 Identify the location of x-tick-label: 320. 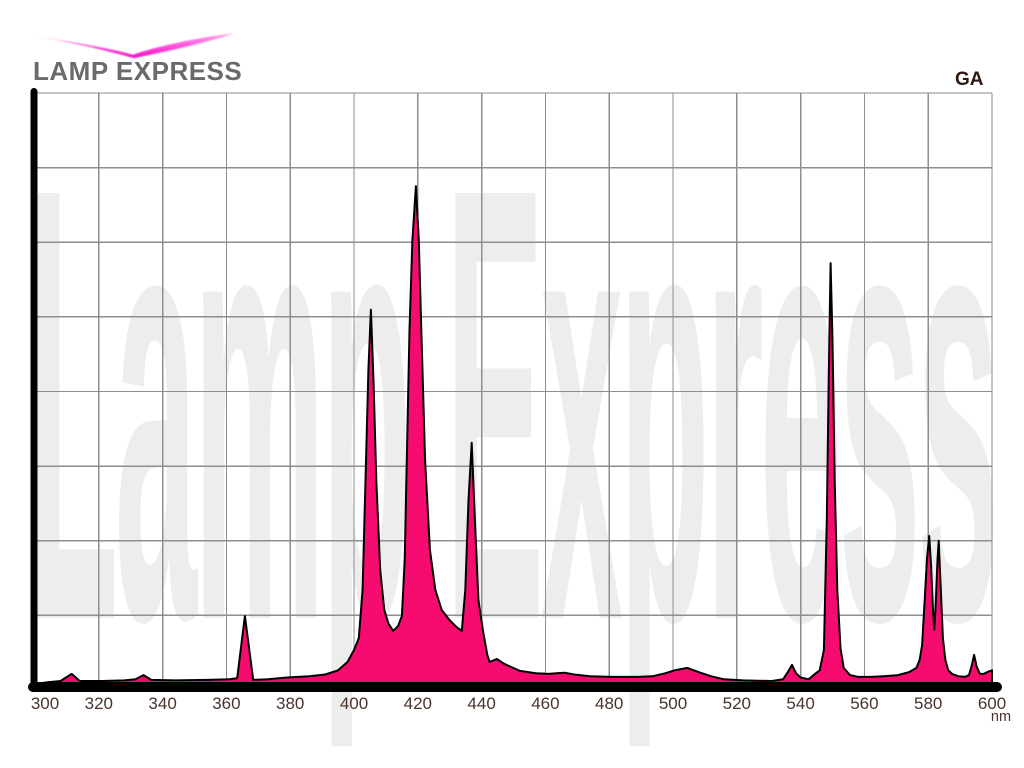
(98, 703).